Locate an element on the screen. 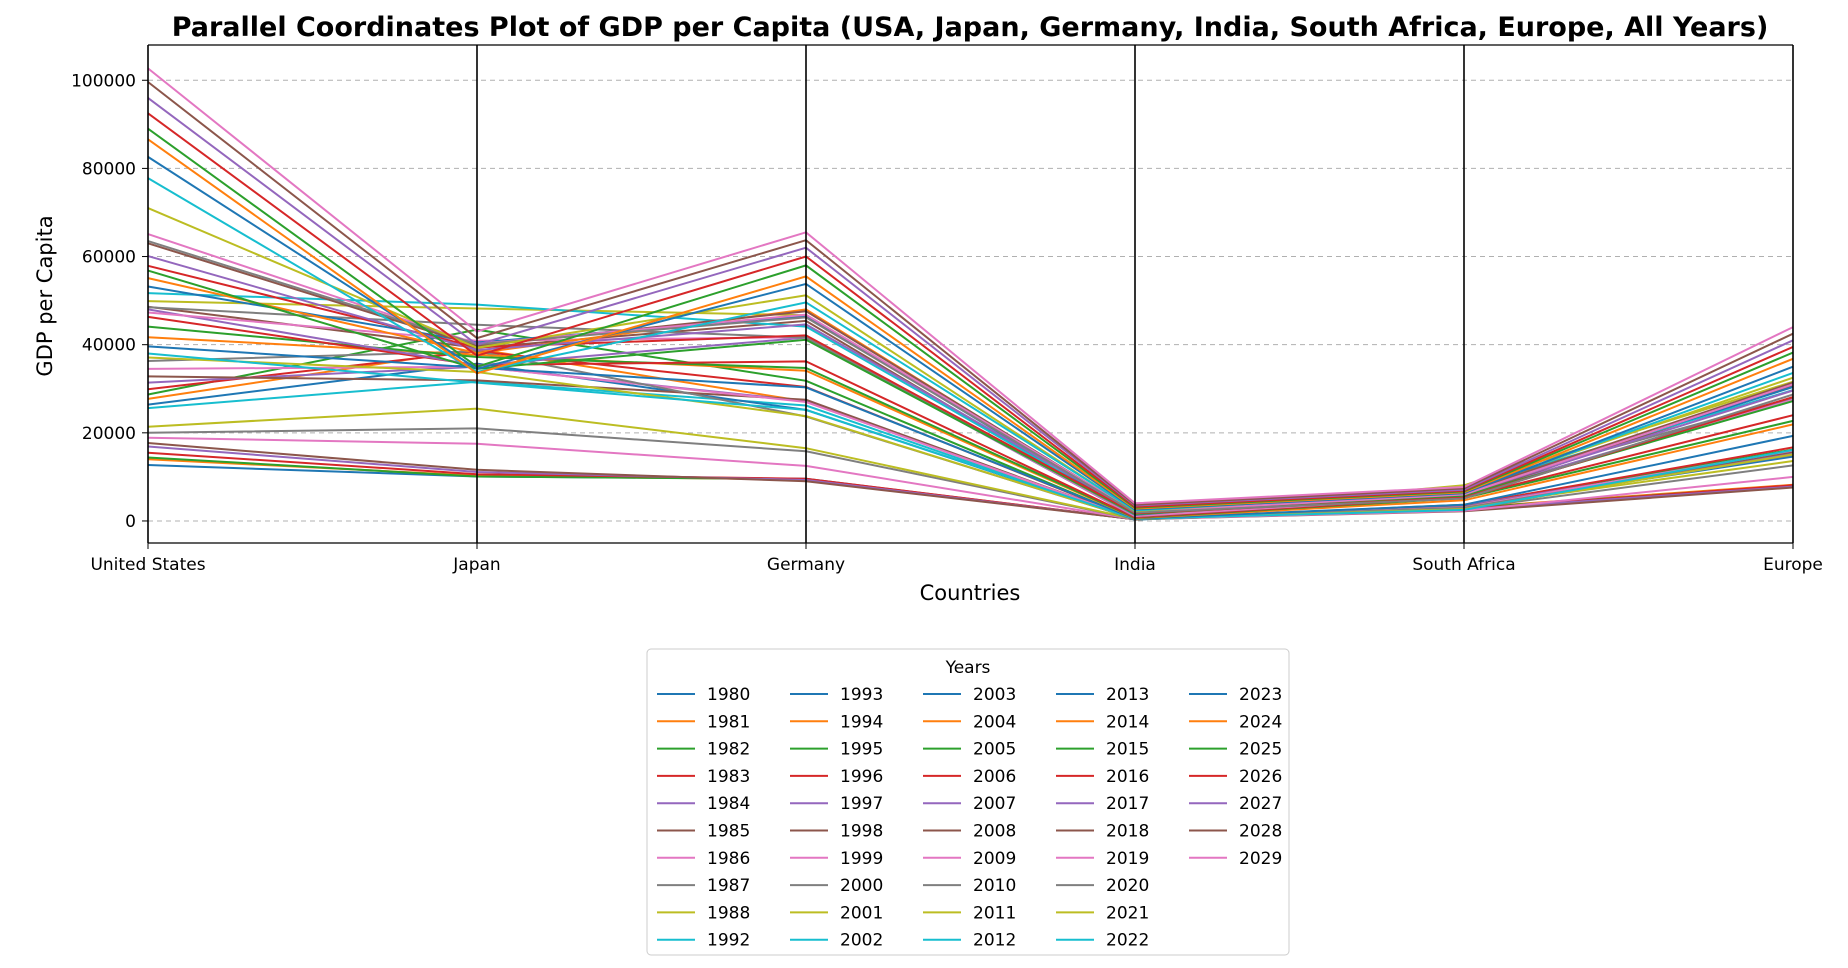 The height and width of the screenshot is (968, 1848). legend-item-1985: 1985 is located at coordinates (703, 832).